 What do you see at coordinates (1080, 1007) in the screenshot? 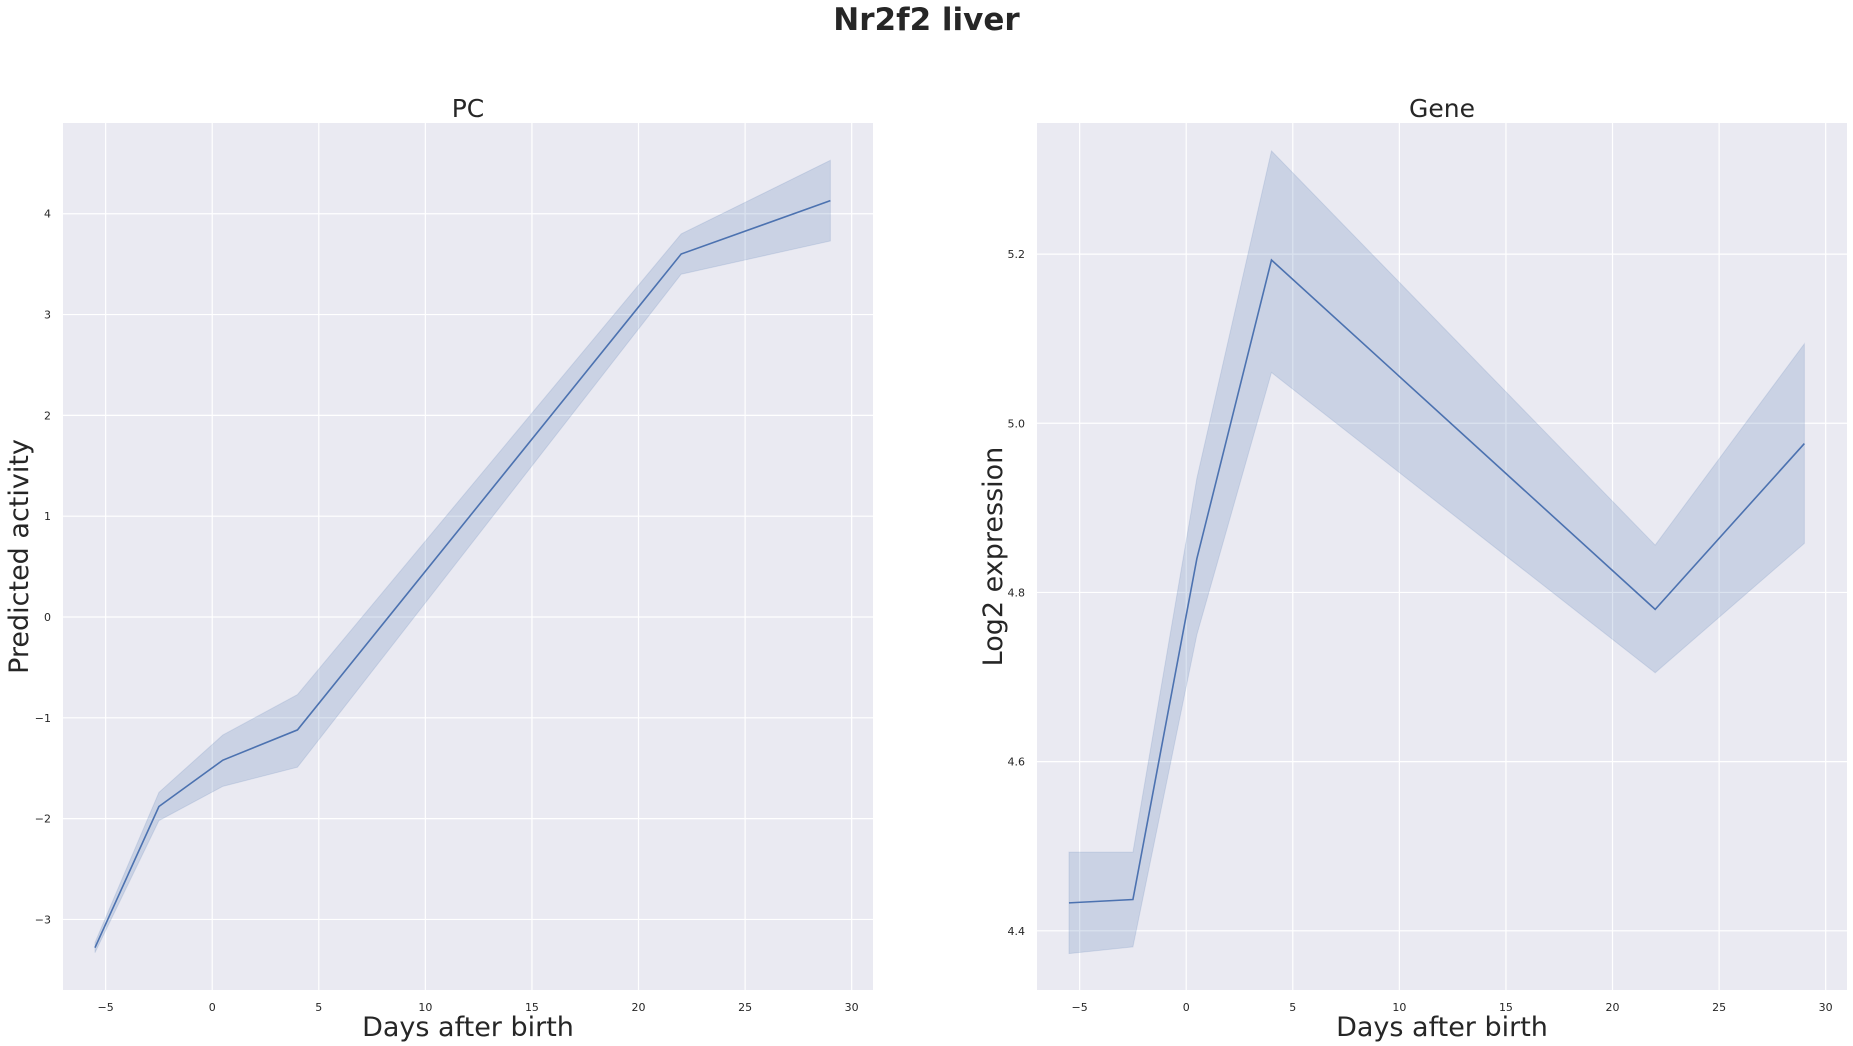
I see `plot2-x-tick-label: −5` at bounding box center [1080, 1007].